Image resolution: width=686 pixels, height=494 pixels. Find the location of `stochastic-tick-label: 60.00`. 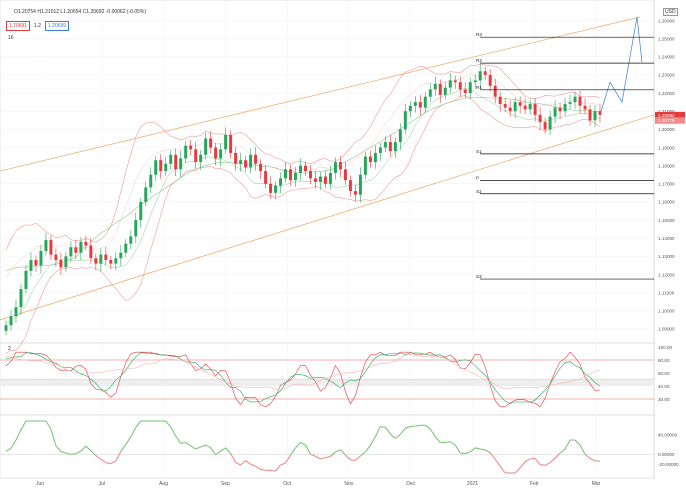

stochastic-tick-label: 60.00 is located at coordinates (664, 373).